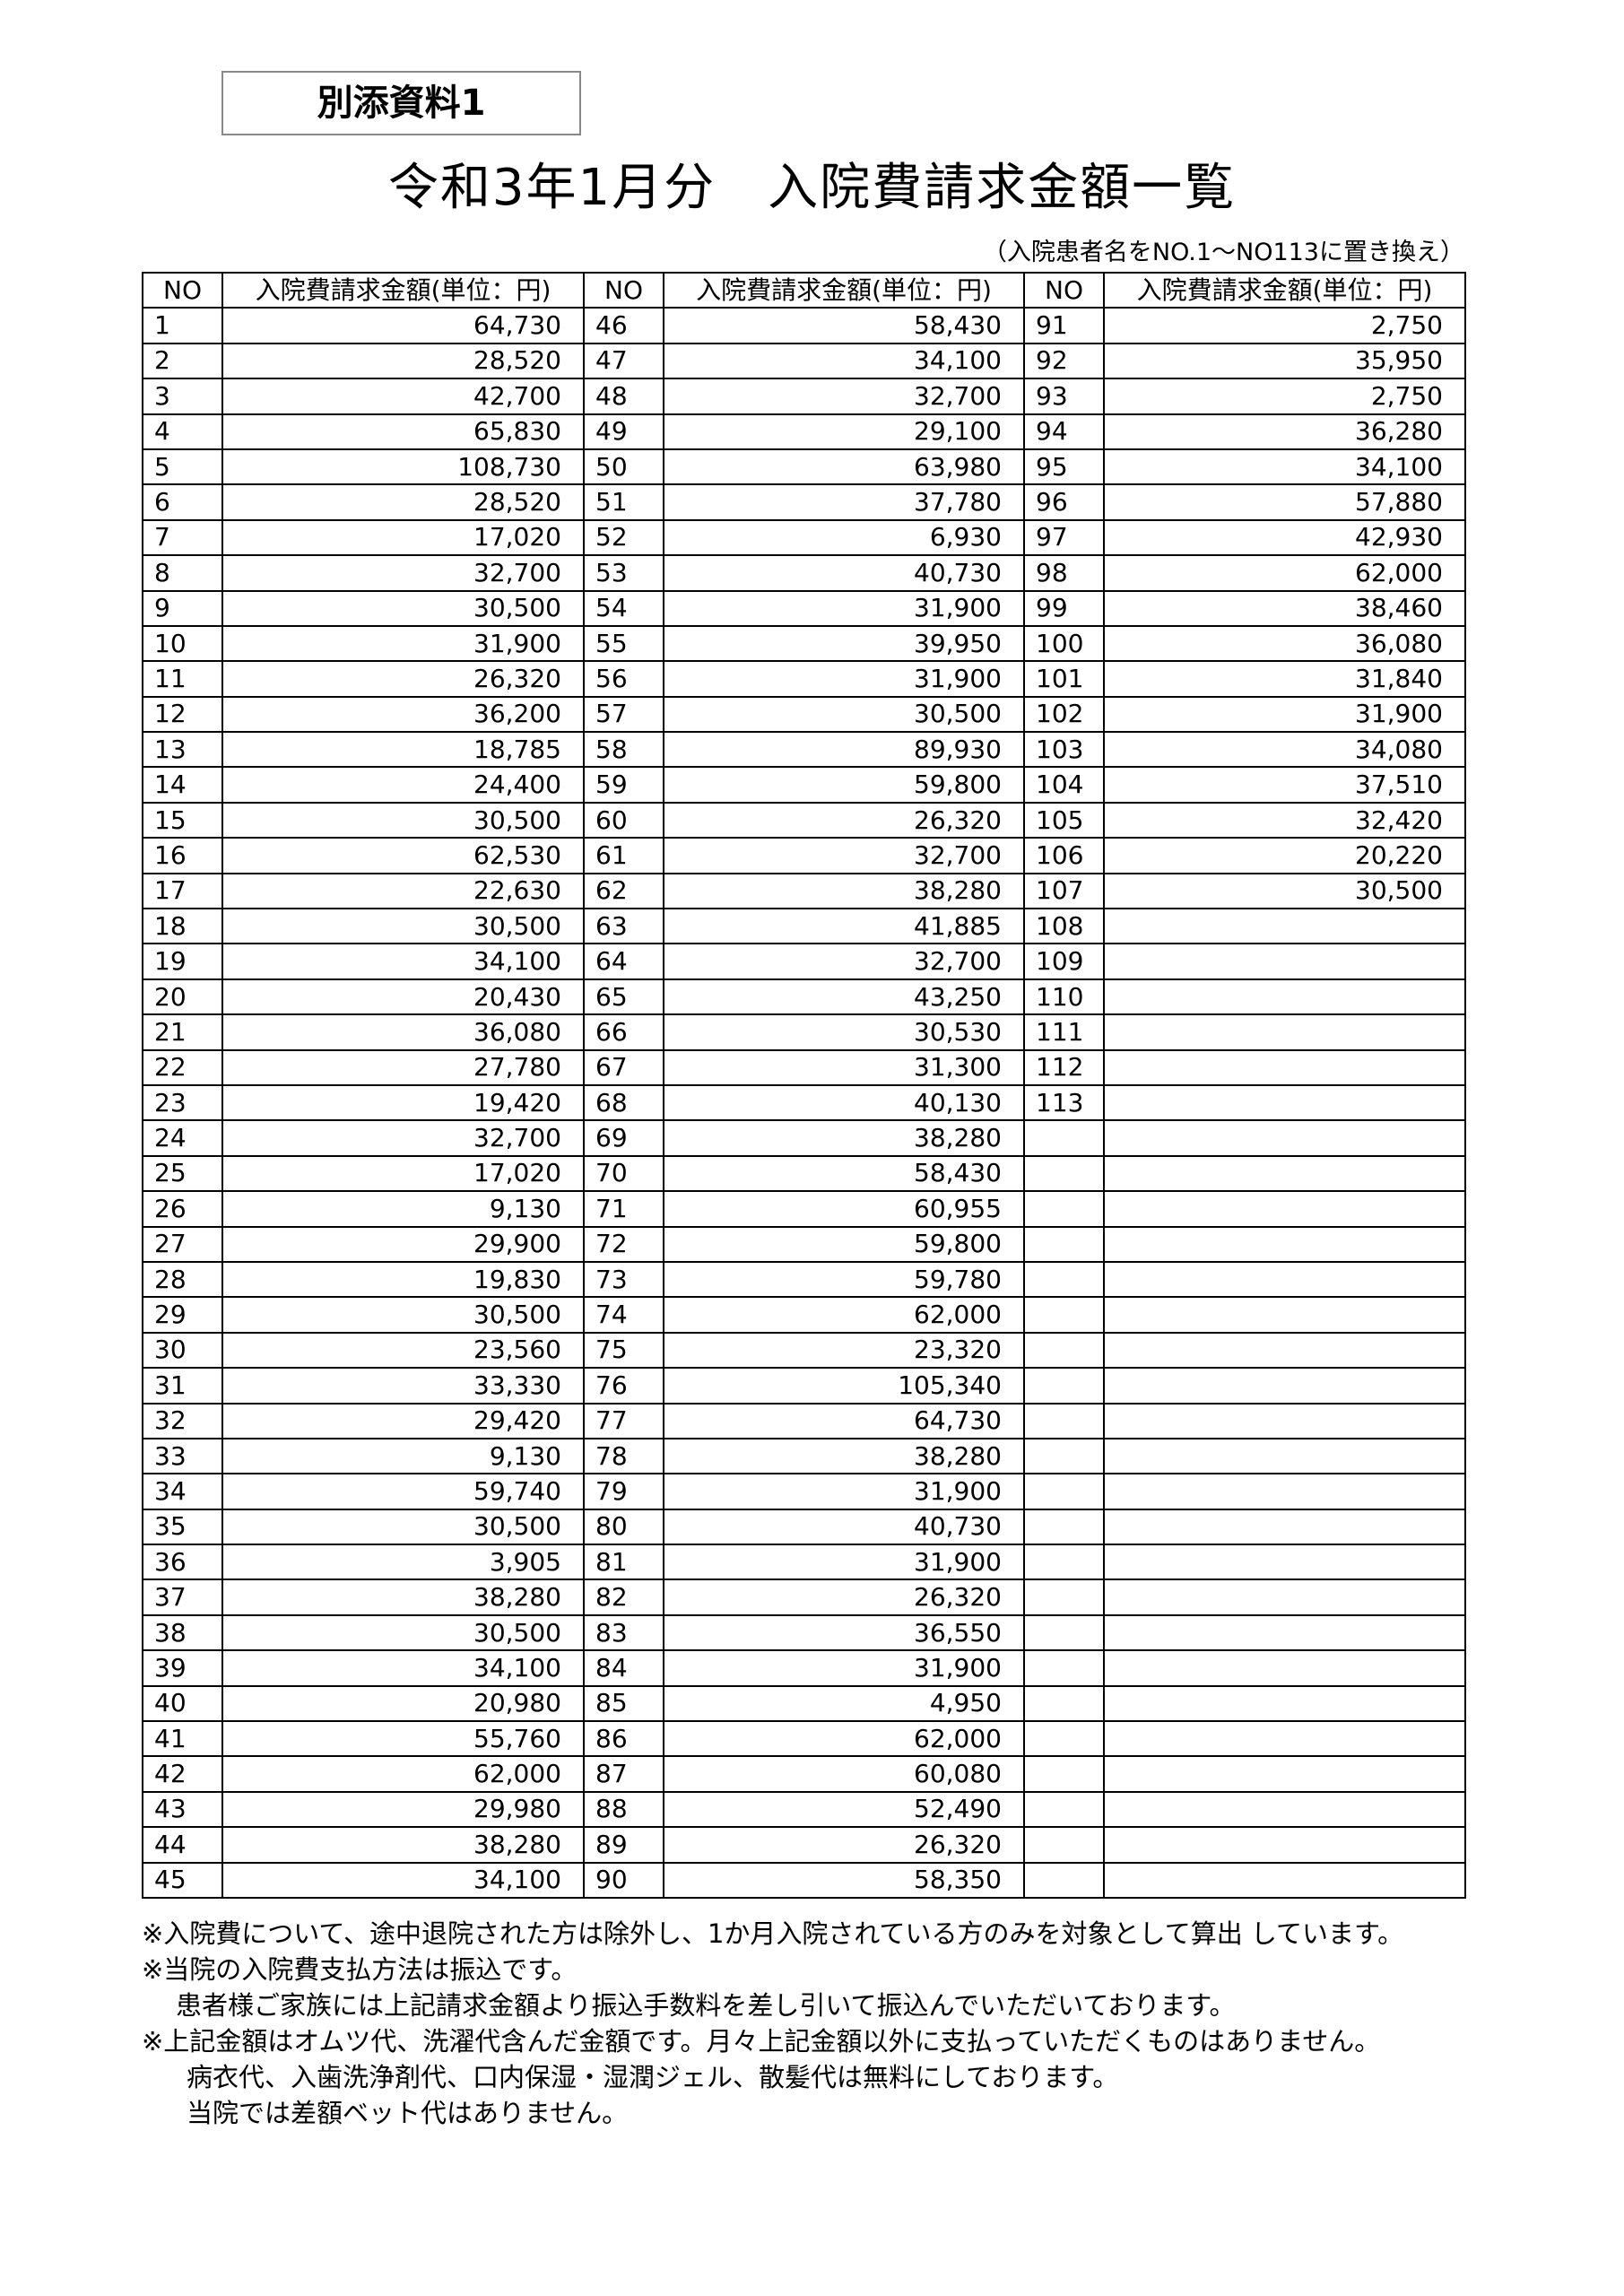  What do you see at coordinates (182, 1774) in the screenshot?
I see `cell-no: 42` at bounding box center [182, 1774].